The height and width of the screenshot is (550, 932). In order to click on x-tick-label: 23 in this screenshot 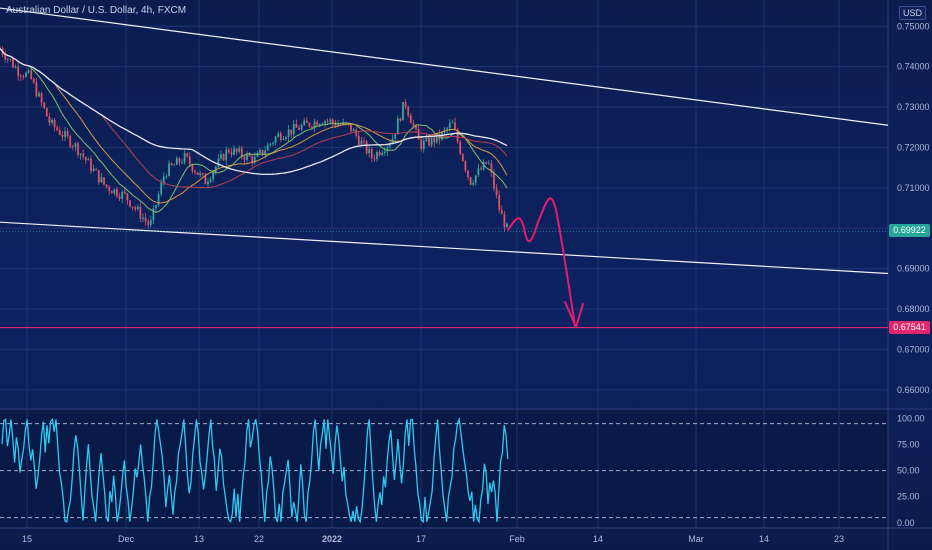, I will do `click(839, 539)`.